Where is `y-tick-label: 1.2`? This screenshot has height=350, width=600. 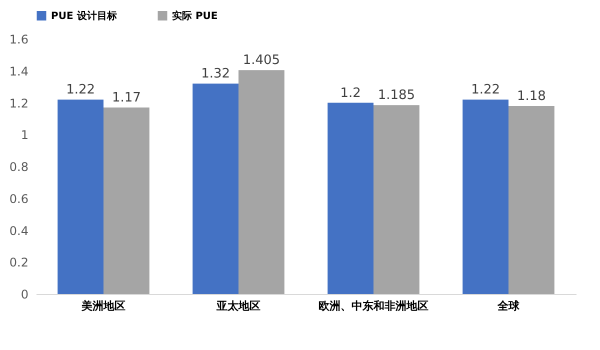
y-tick-label: 1.2 is located at coordinates (18, 103).